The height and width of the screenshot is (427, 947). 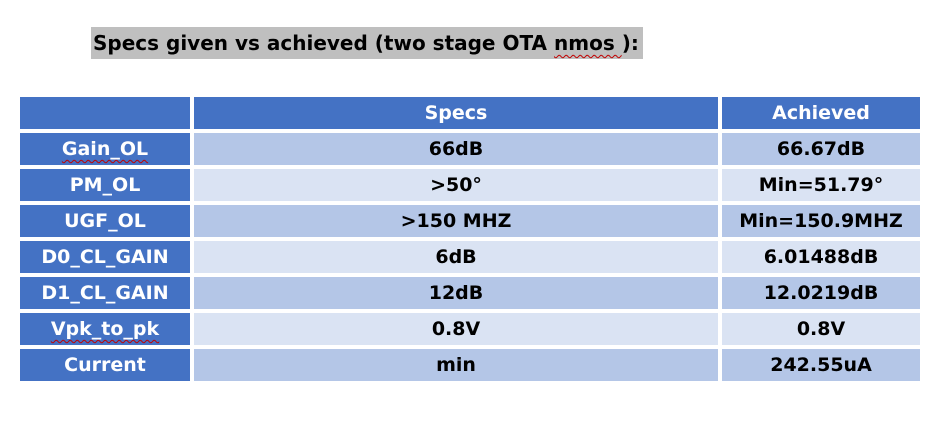 I want to click on spec-cell: 66dB, so click(x=456, y=149).